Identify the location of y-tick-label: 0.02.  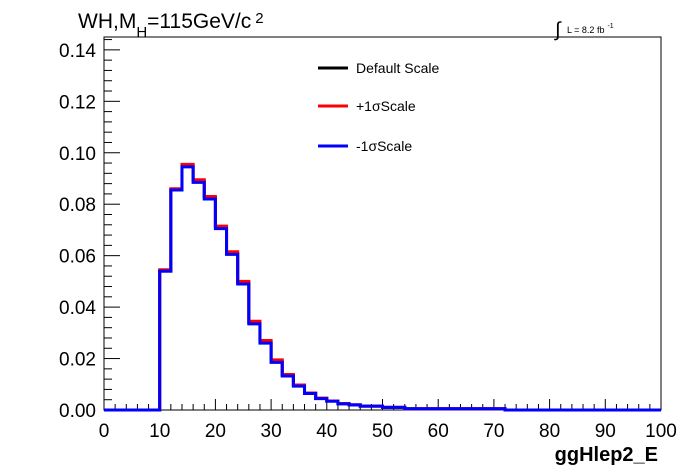
(77, 360).